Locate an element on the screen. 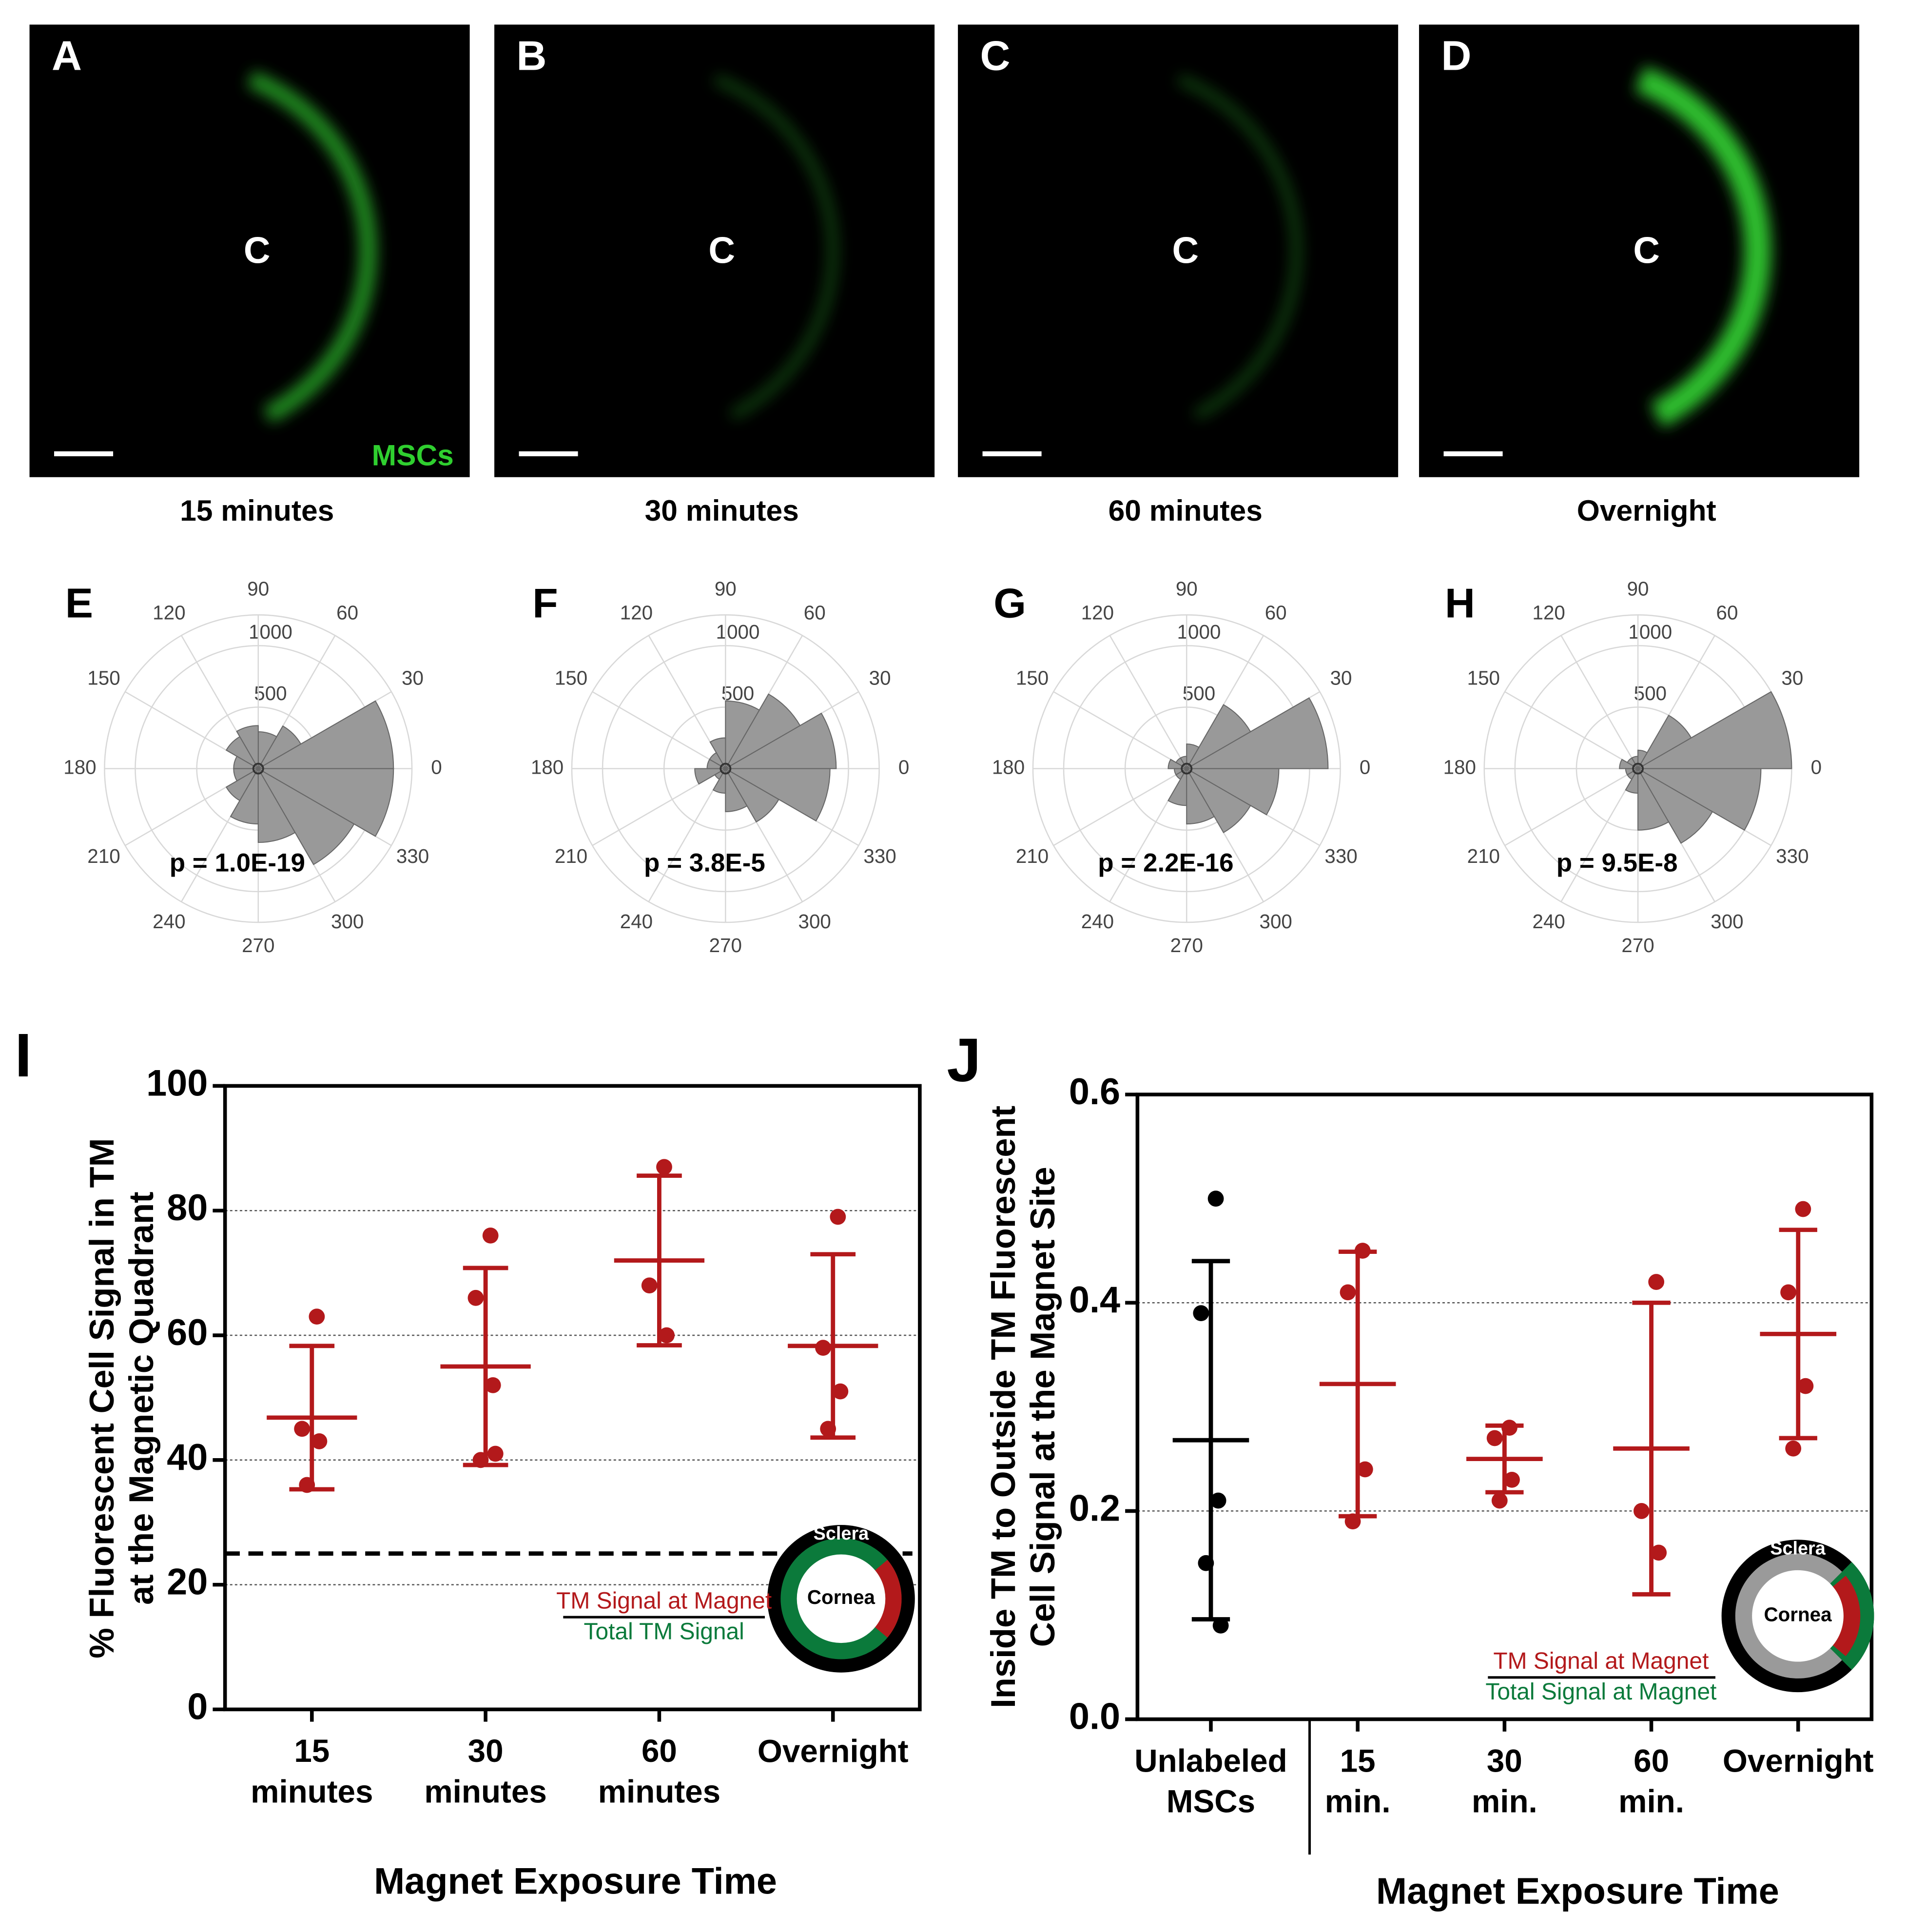 This screenshot has height=1932, width=1906. y-tick-label: 0.0 is located at coordinates (1094, 1716).